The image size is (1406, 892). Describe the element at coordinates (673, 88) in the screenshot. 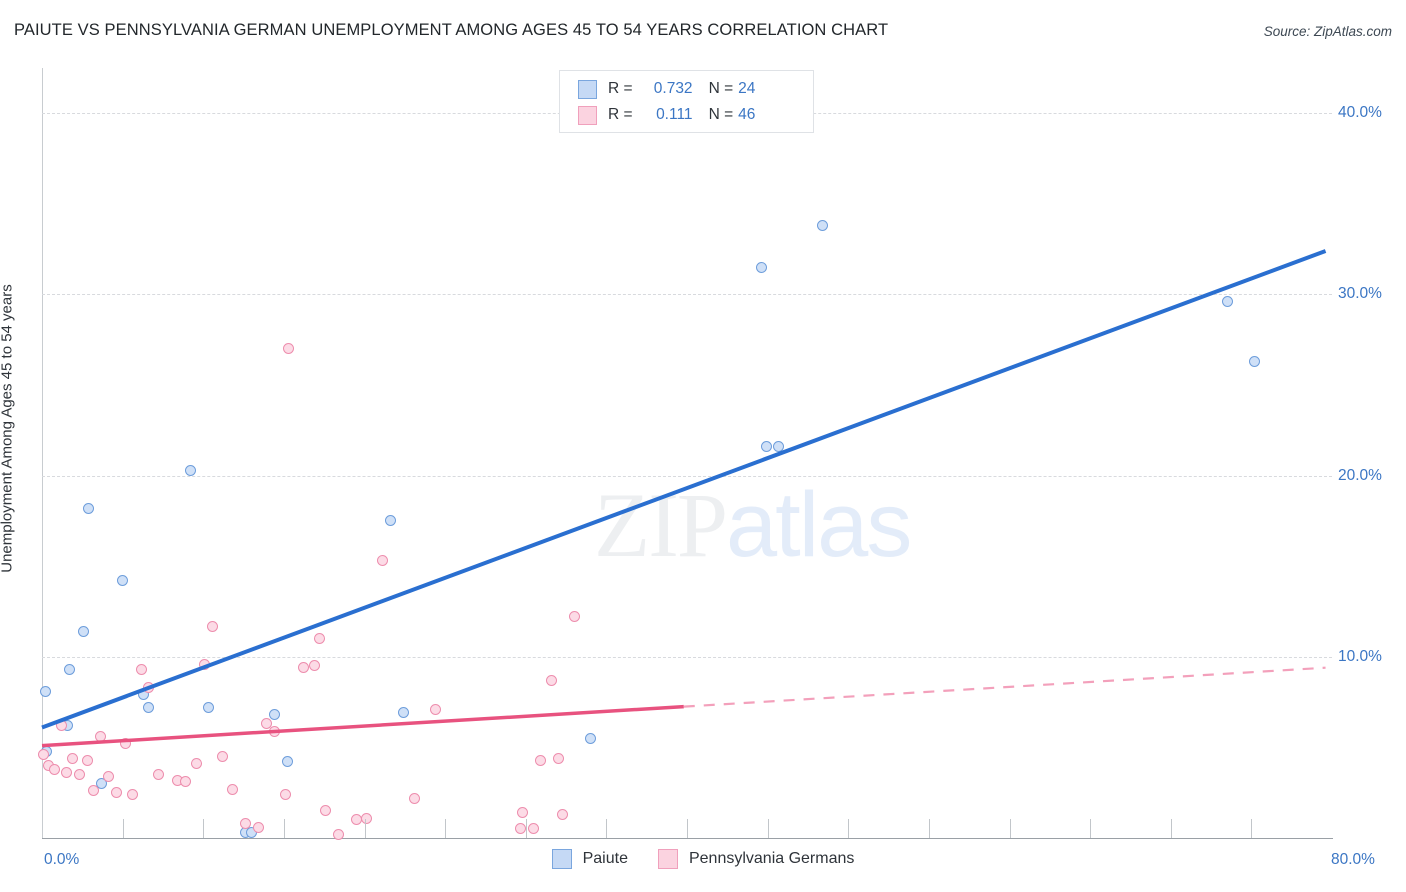

I see `r-value-paiute: 0.732` at that location.